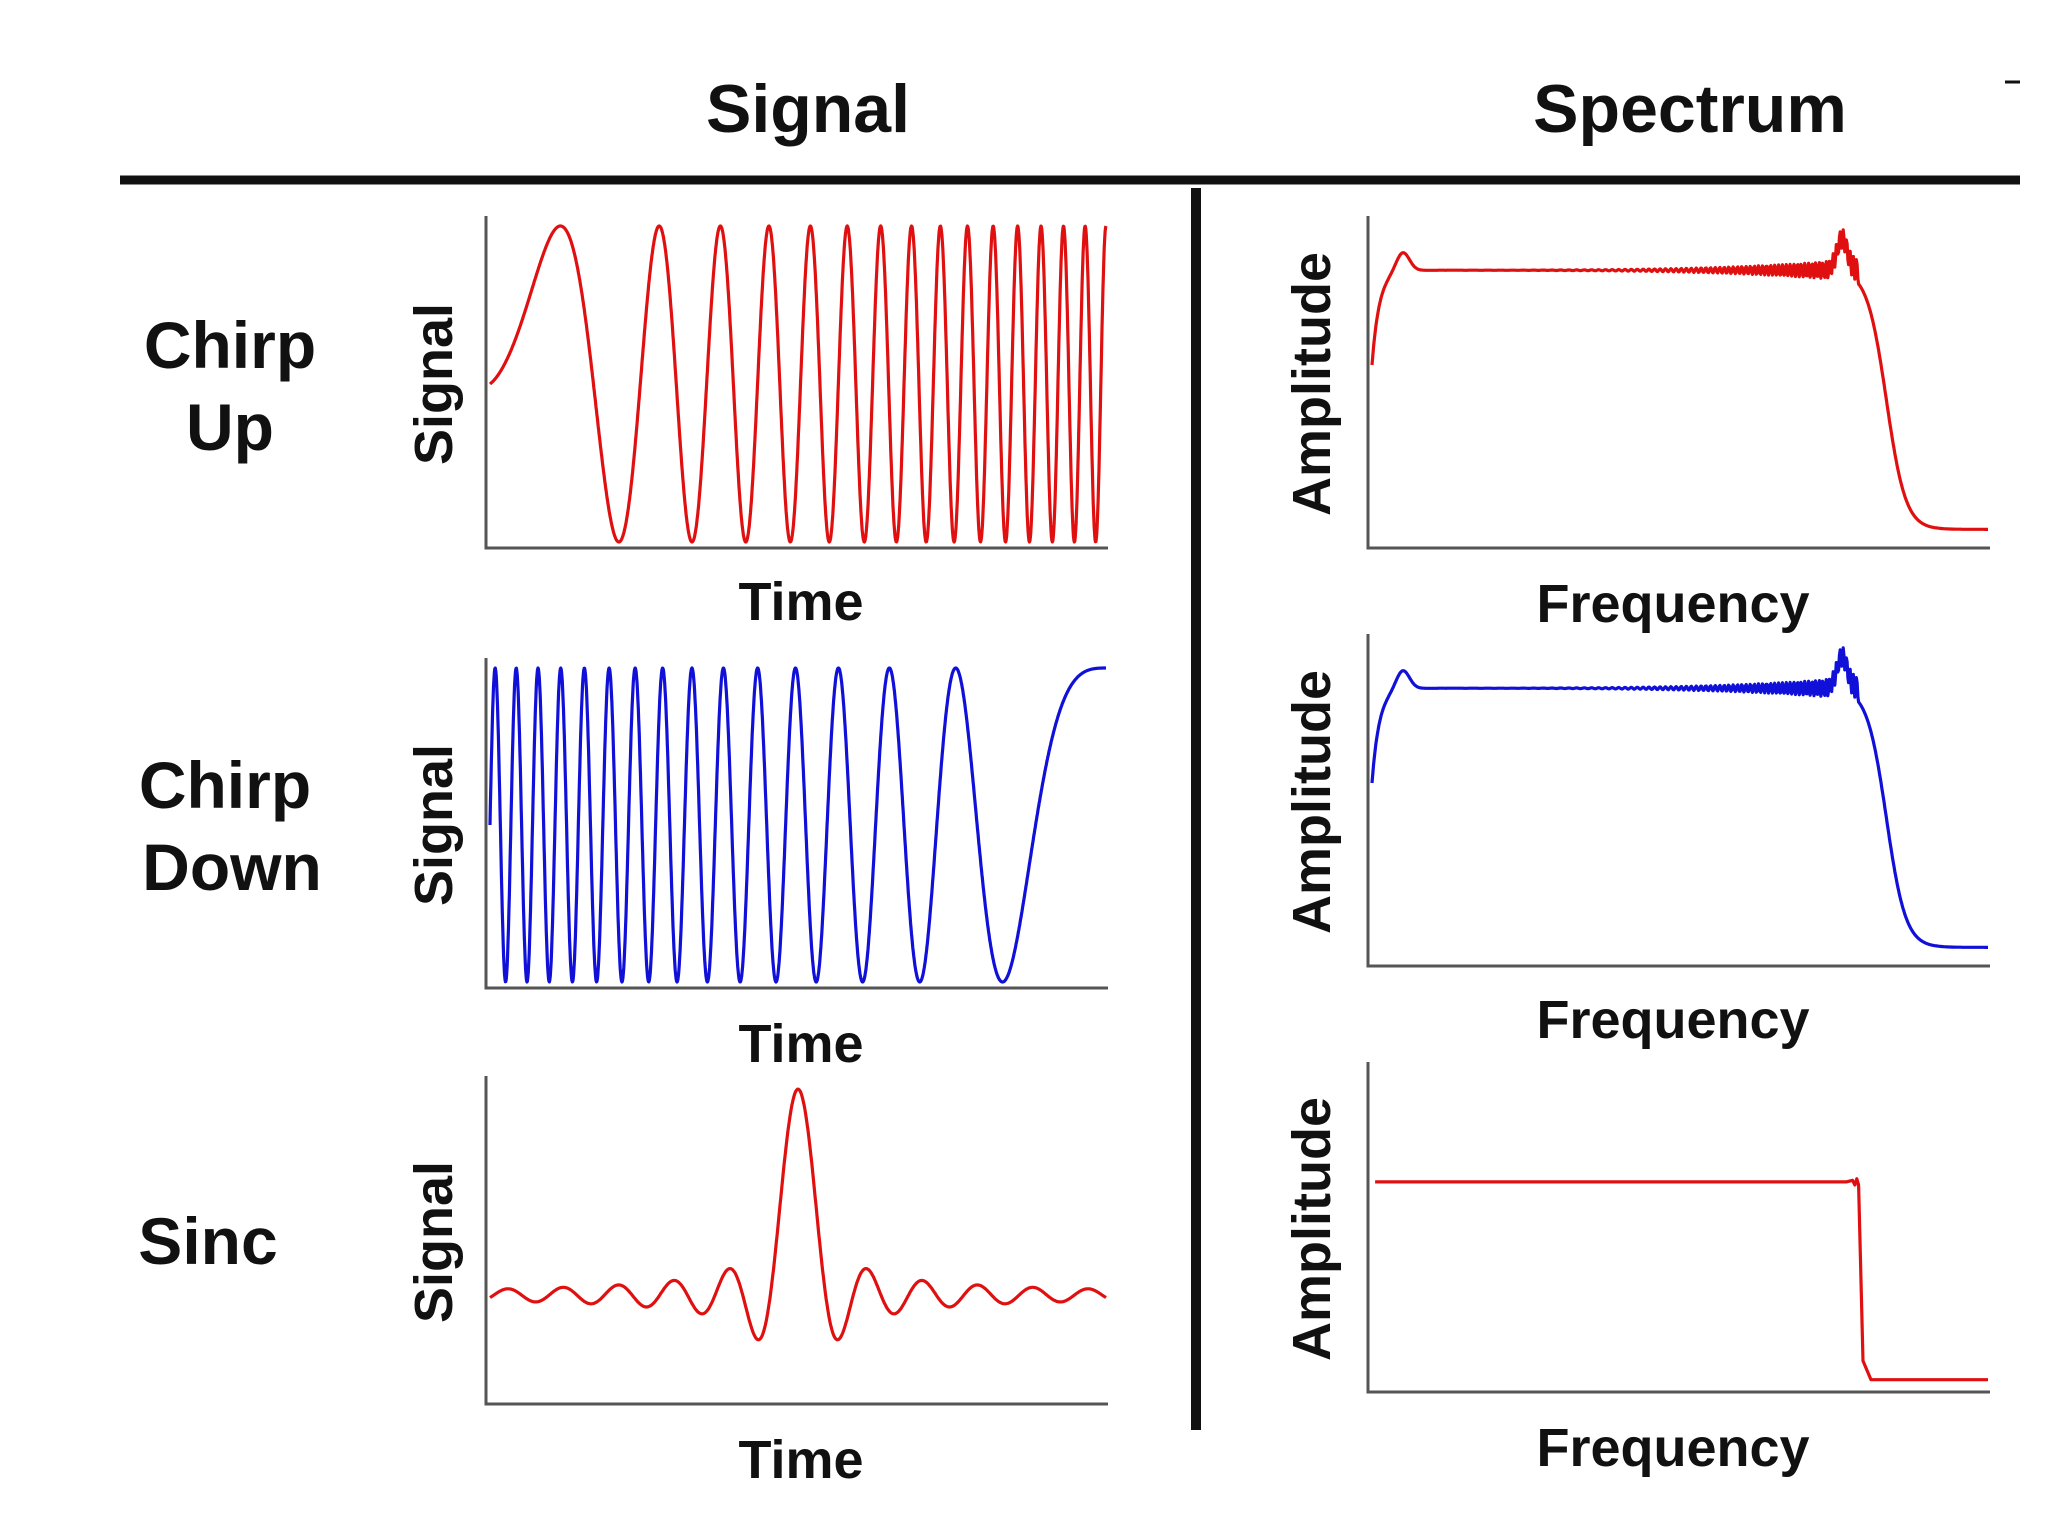 The height and width of the screenshot is (1536, 2048). I want to click on chirp-down-signal-line, so click(798, 825).